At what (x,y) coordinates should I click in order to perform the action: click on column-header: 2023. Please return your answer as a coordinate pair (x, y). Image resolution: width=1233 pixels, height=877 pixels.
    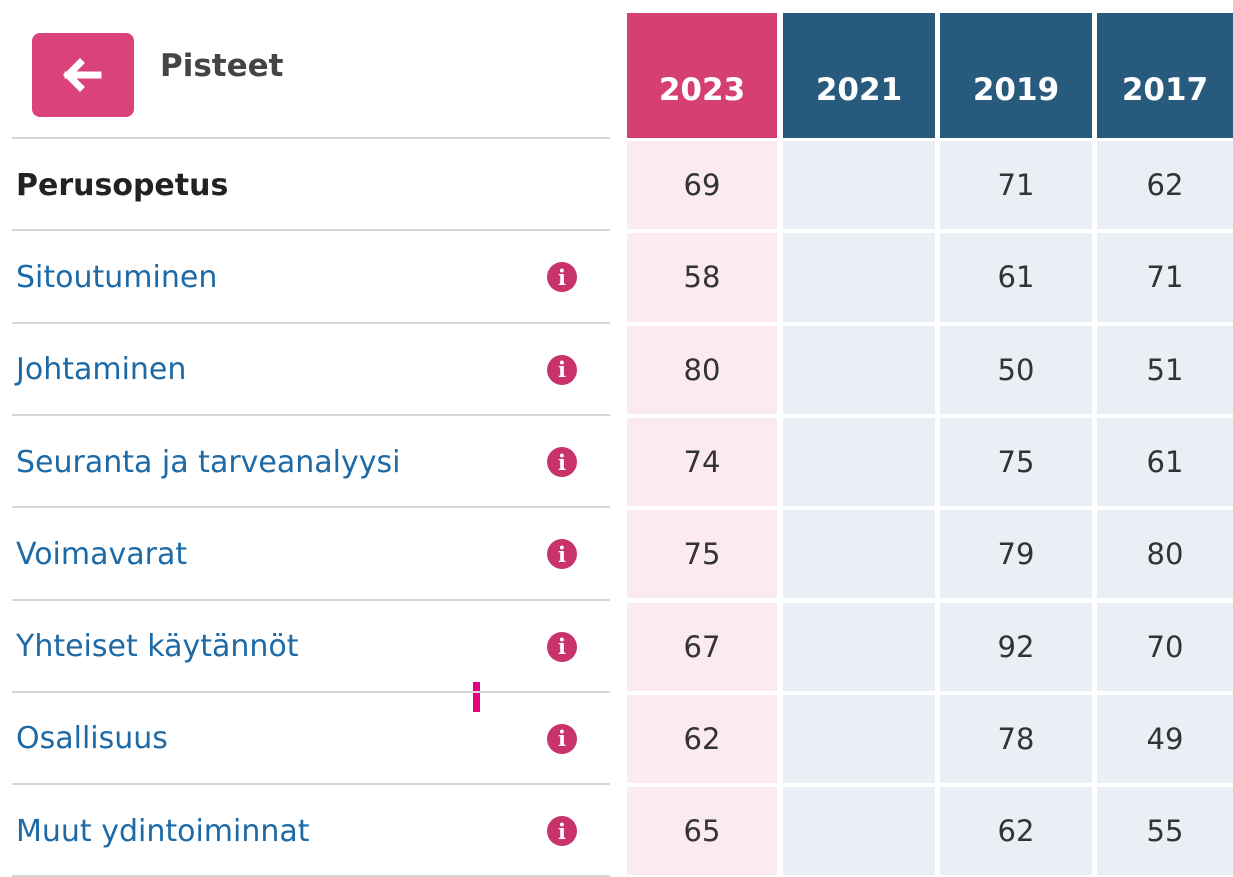
    Looking at the image, I should click on (702, 75).